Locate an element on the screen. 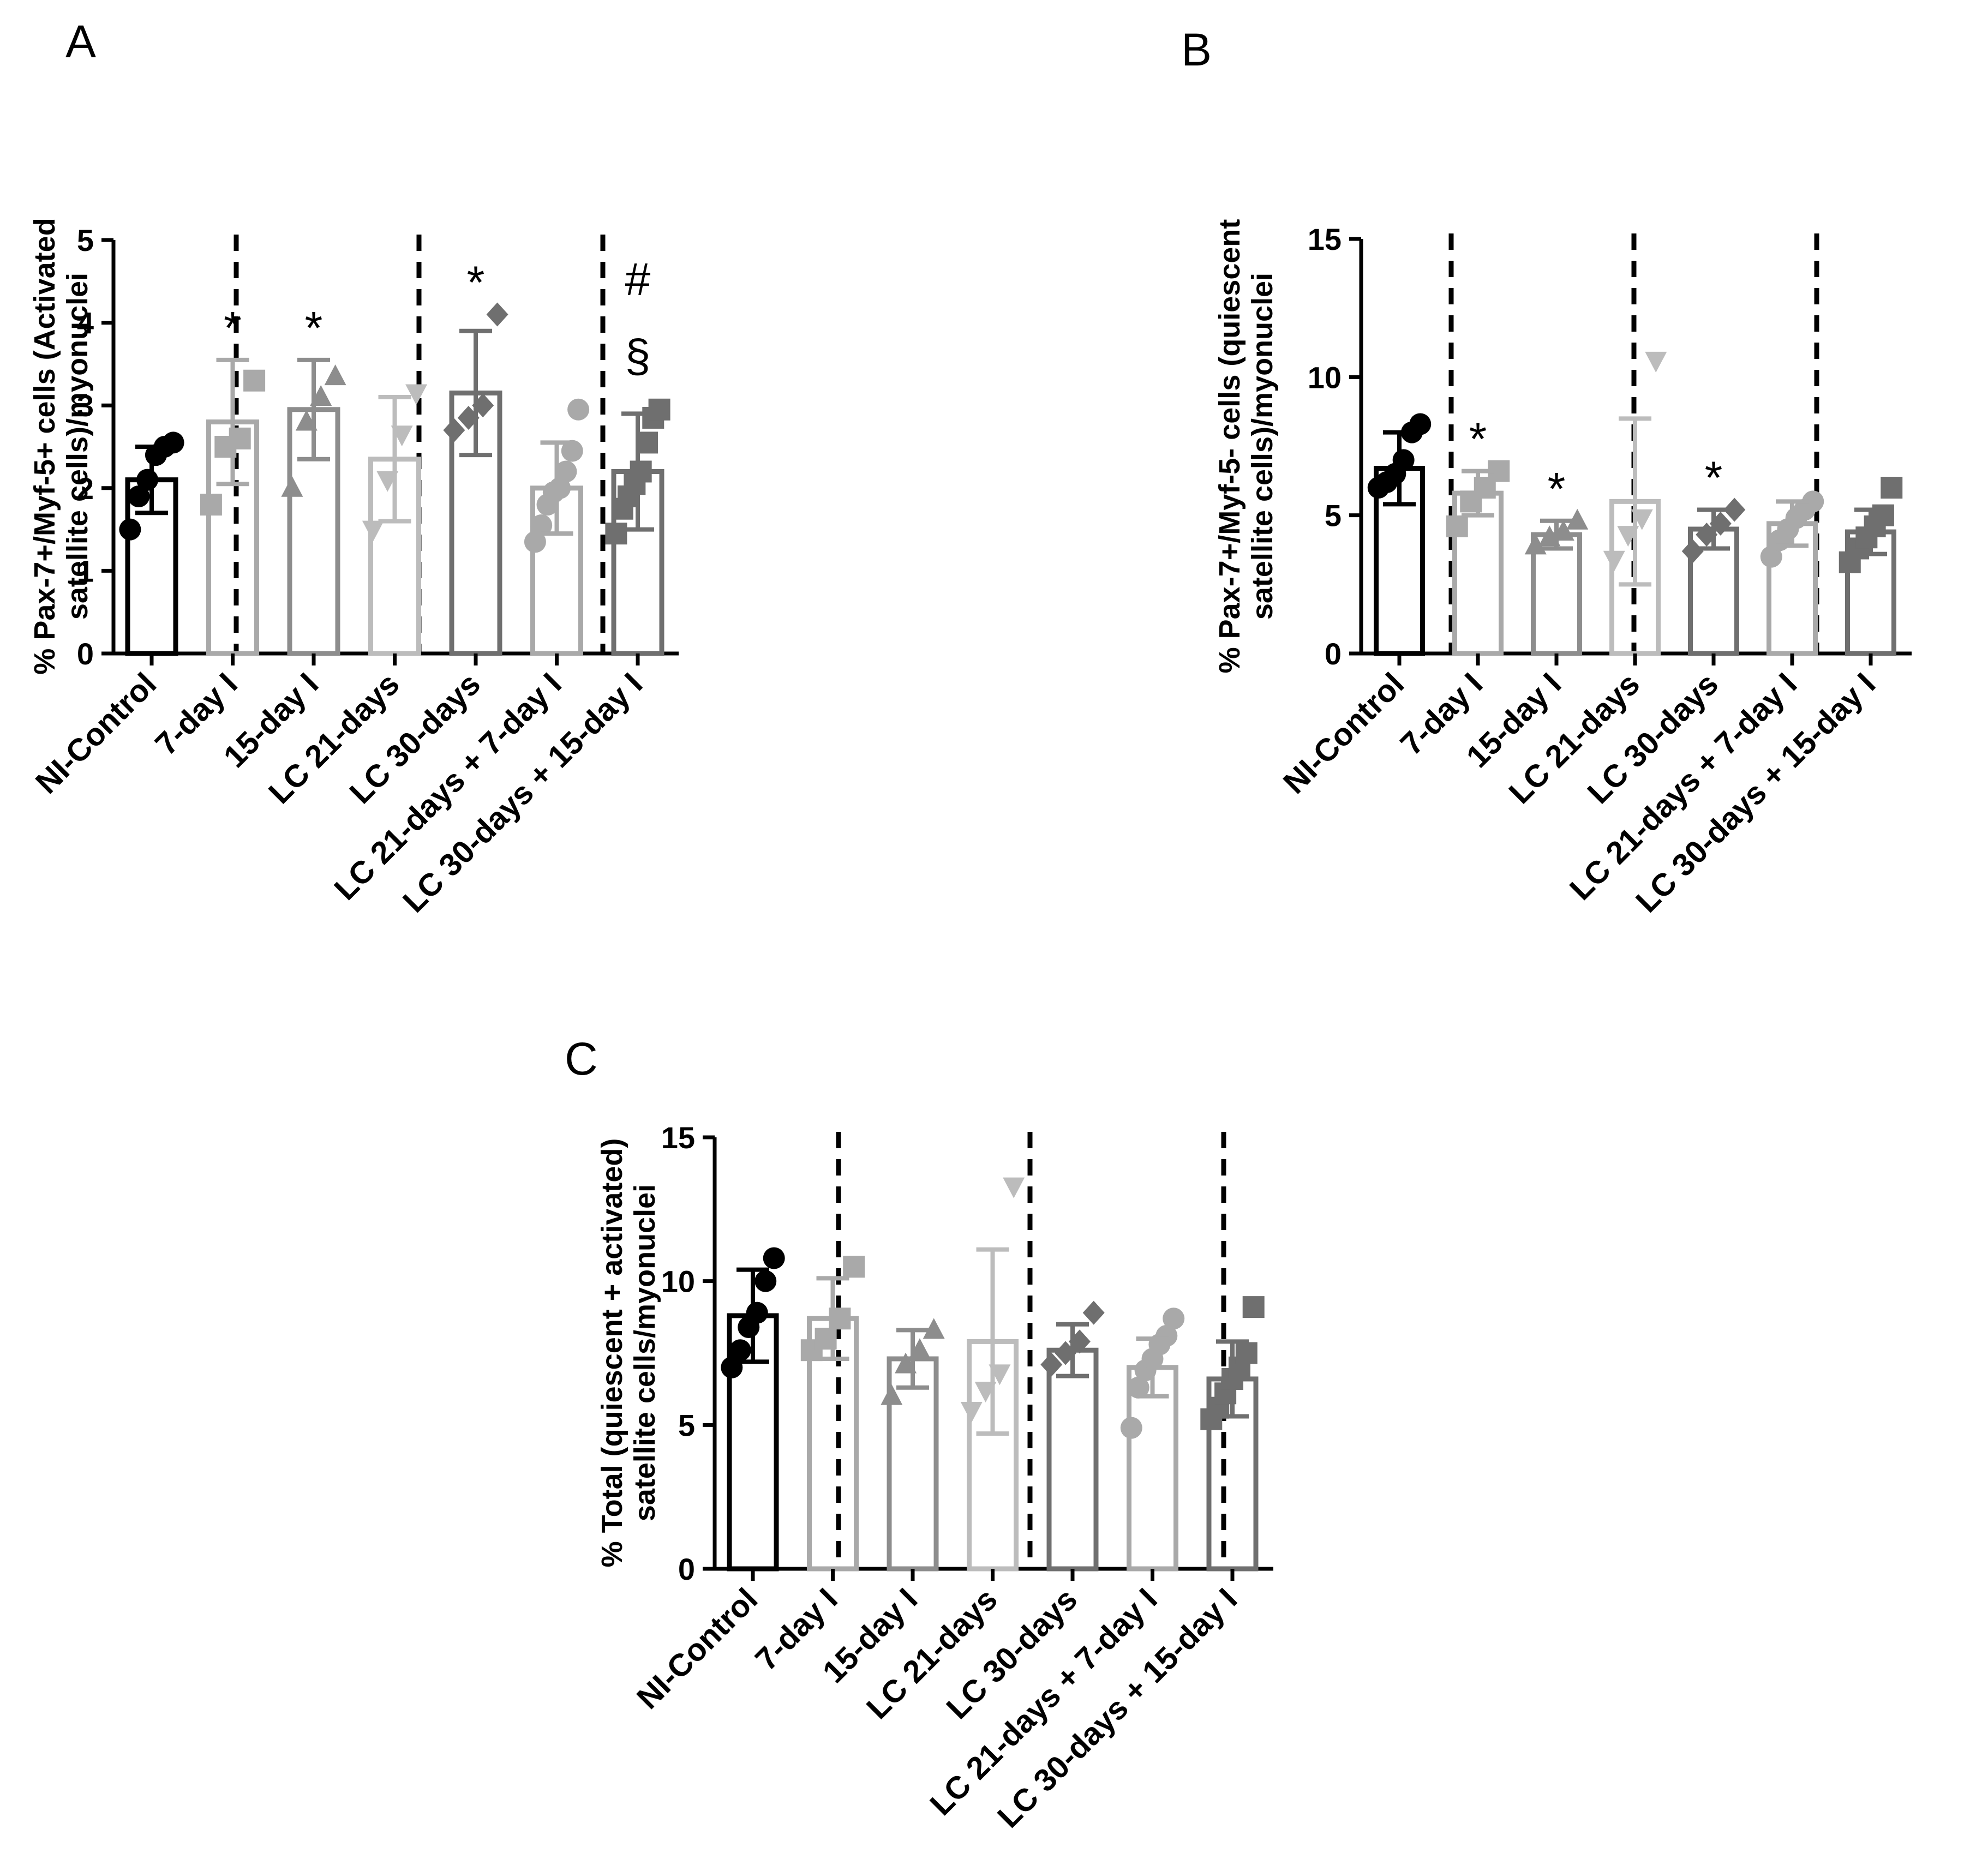  y-tick-label: 4 is located at coordinates (85, 323).